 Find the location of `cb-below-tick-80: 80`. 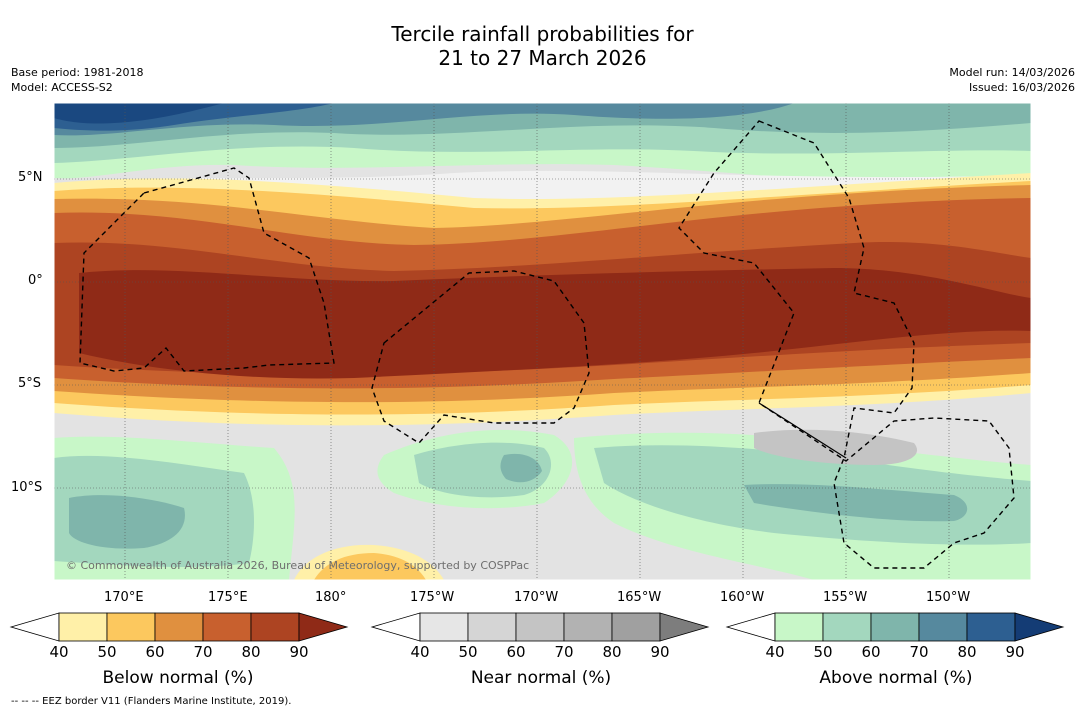

cb-below-tick-80: 80 is located at coordinates (251, 652).